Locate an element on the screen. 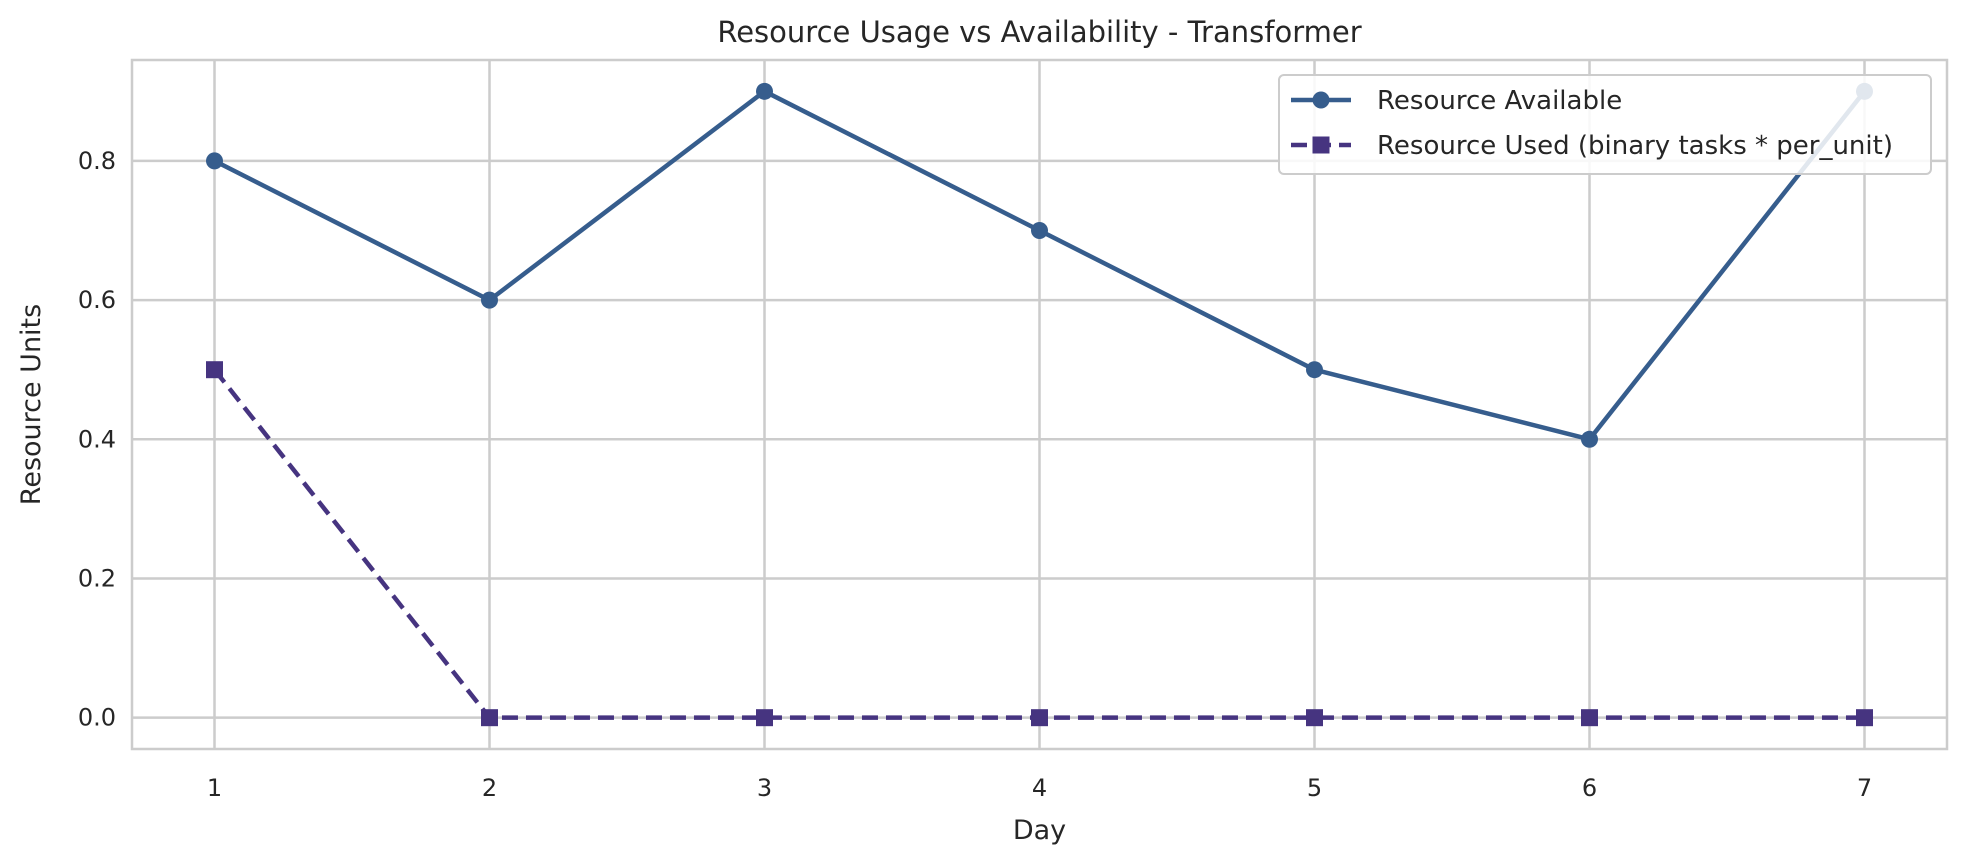 The height and width of the screenshot is (866, 1966). y-tick-label: 0.0 is located at coordinates (97, 718).